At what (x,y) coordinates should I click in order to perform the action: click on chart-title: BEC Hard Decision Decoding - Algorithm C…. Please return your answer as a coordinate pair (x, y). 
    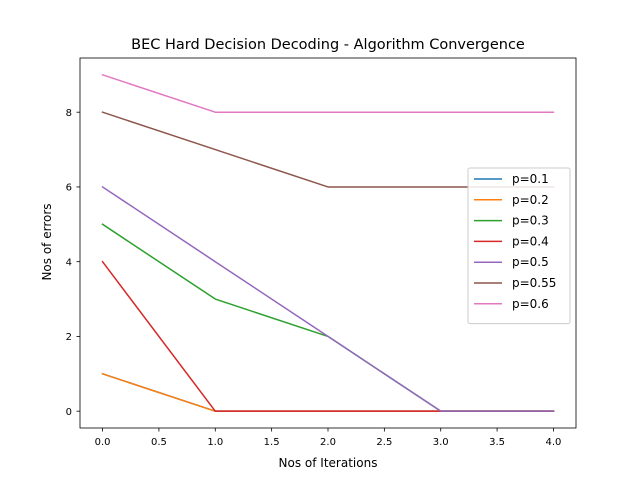
    Looking at the image, I should click on (328, 45).